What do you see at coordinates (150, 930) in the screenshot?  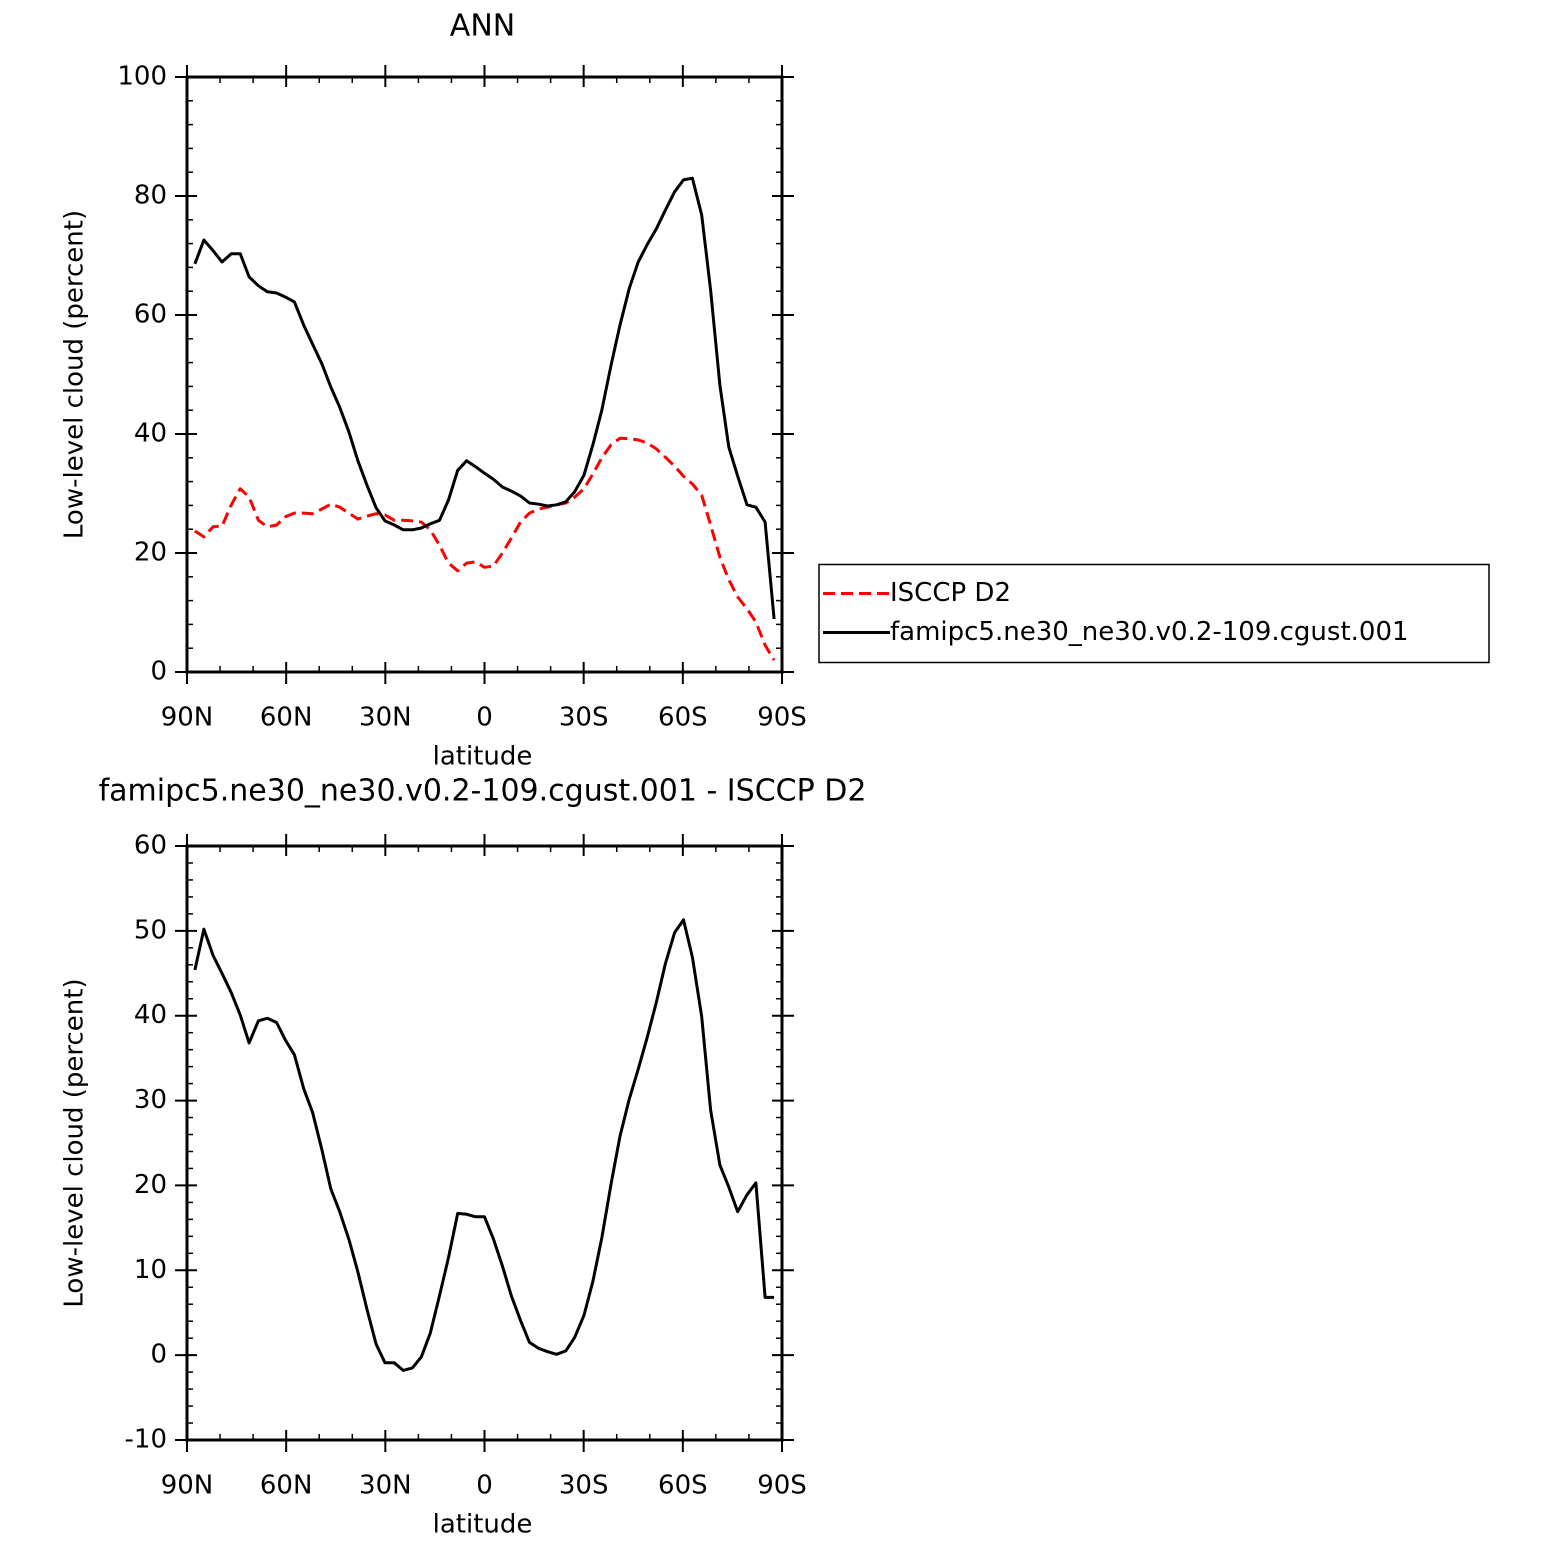 I see `y-tick-label: 50` at bounding box center [150, 930].